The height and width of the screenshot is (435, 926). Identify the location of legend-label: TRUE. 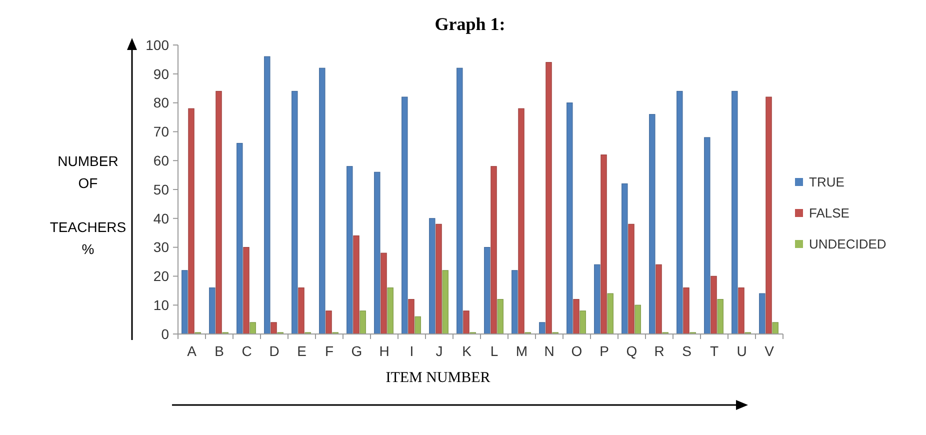
(827, 182).